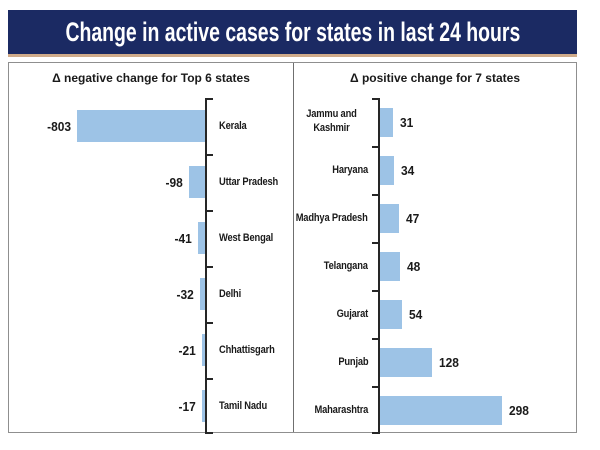  I want to click on category-label-text: Tamil Nadu, so click(243, 406).